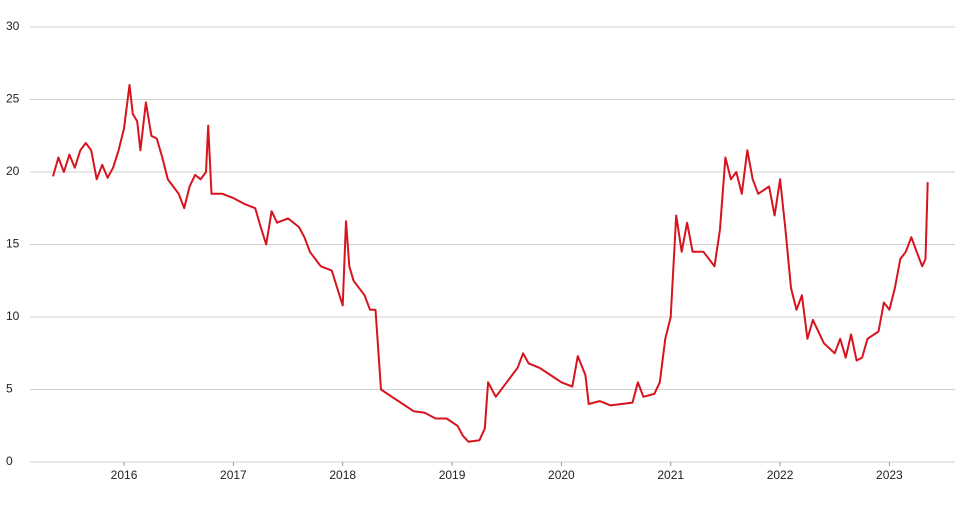 This screenshot has width=962, height=508. What do you see at coordinates (13, 316) in the screenshot?
I see `y-tick-label: 10` at bounding box center [13, 316].